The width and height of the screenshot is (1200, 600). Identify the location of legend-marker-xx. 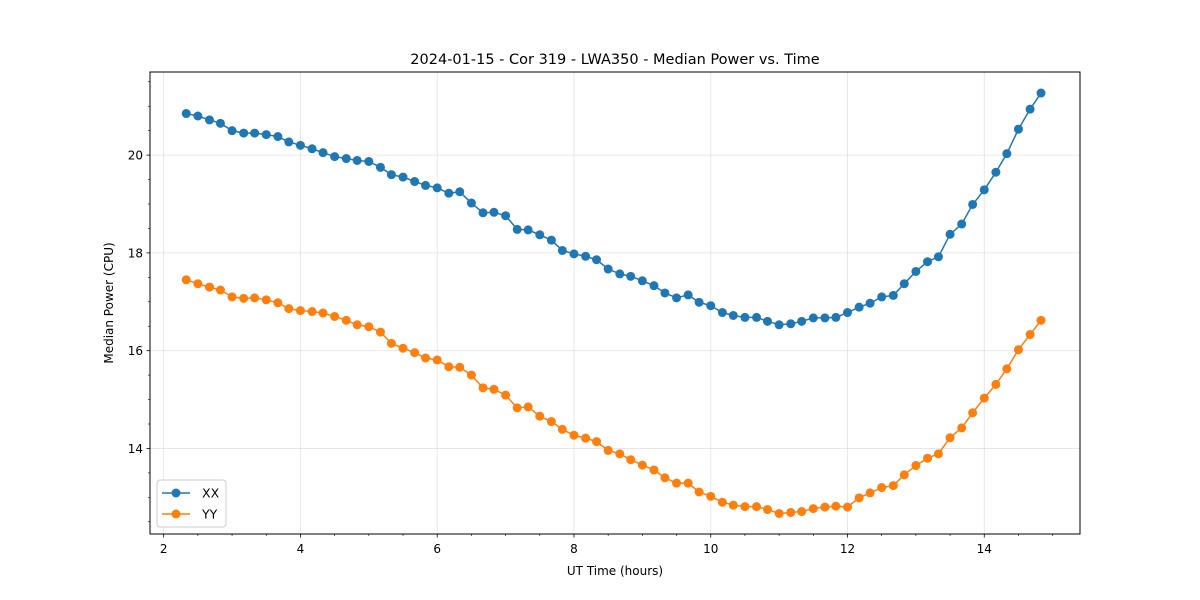
(176, 493).